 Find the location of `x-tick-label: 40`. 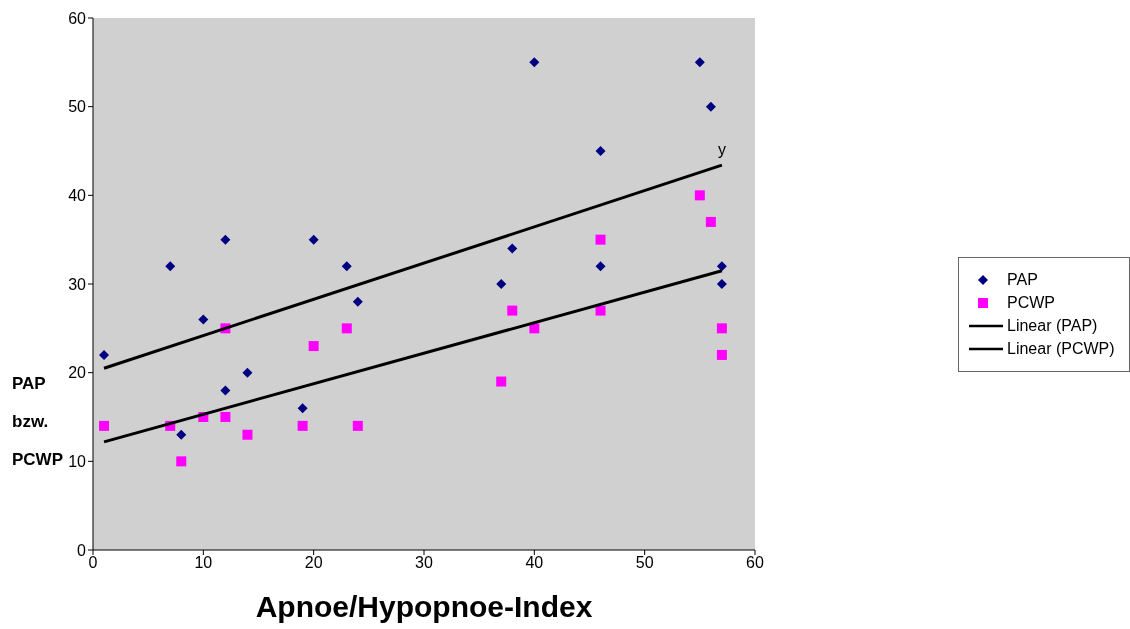

x-tick-label: 40 is located at coordinates (534, 563).